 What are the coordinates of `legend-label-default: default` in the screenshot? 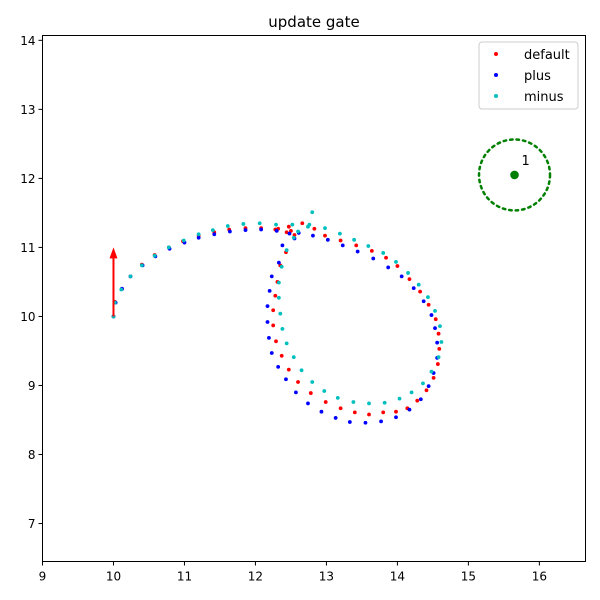 It's located at (547, 55).